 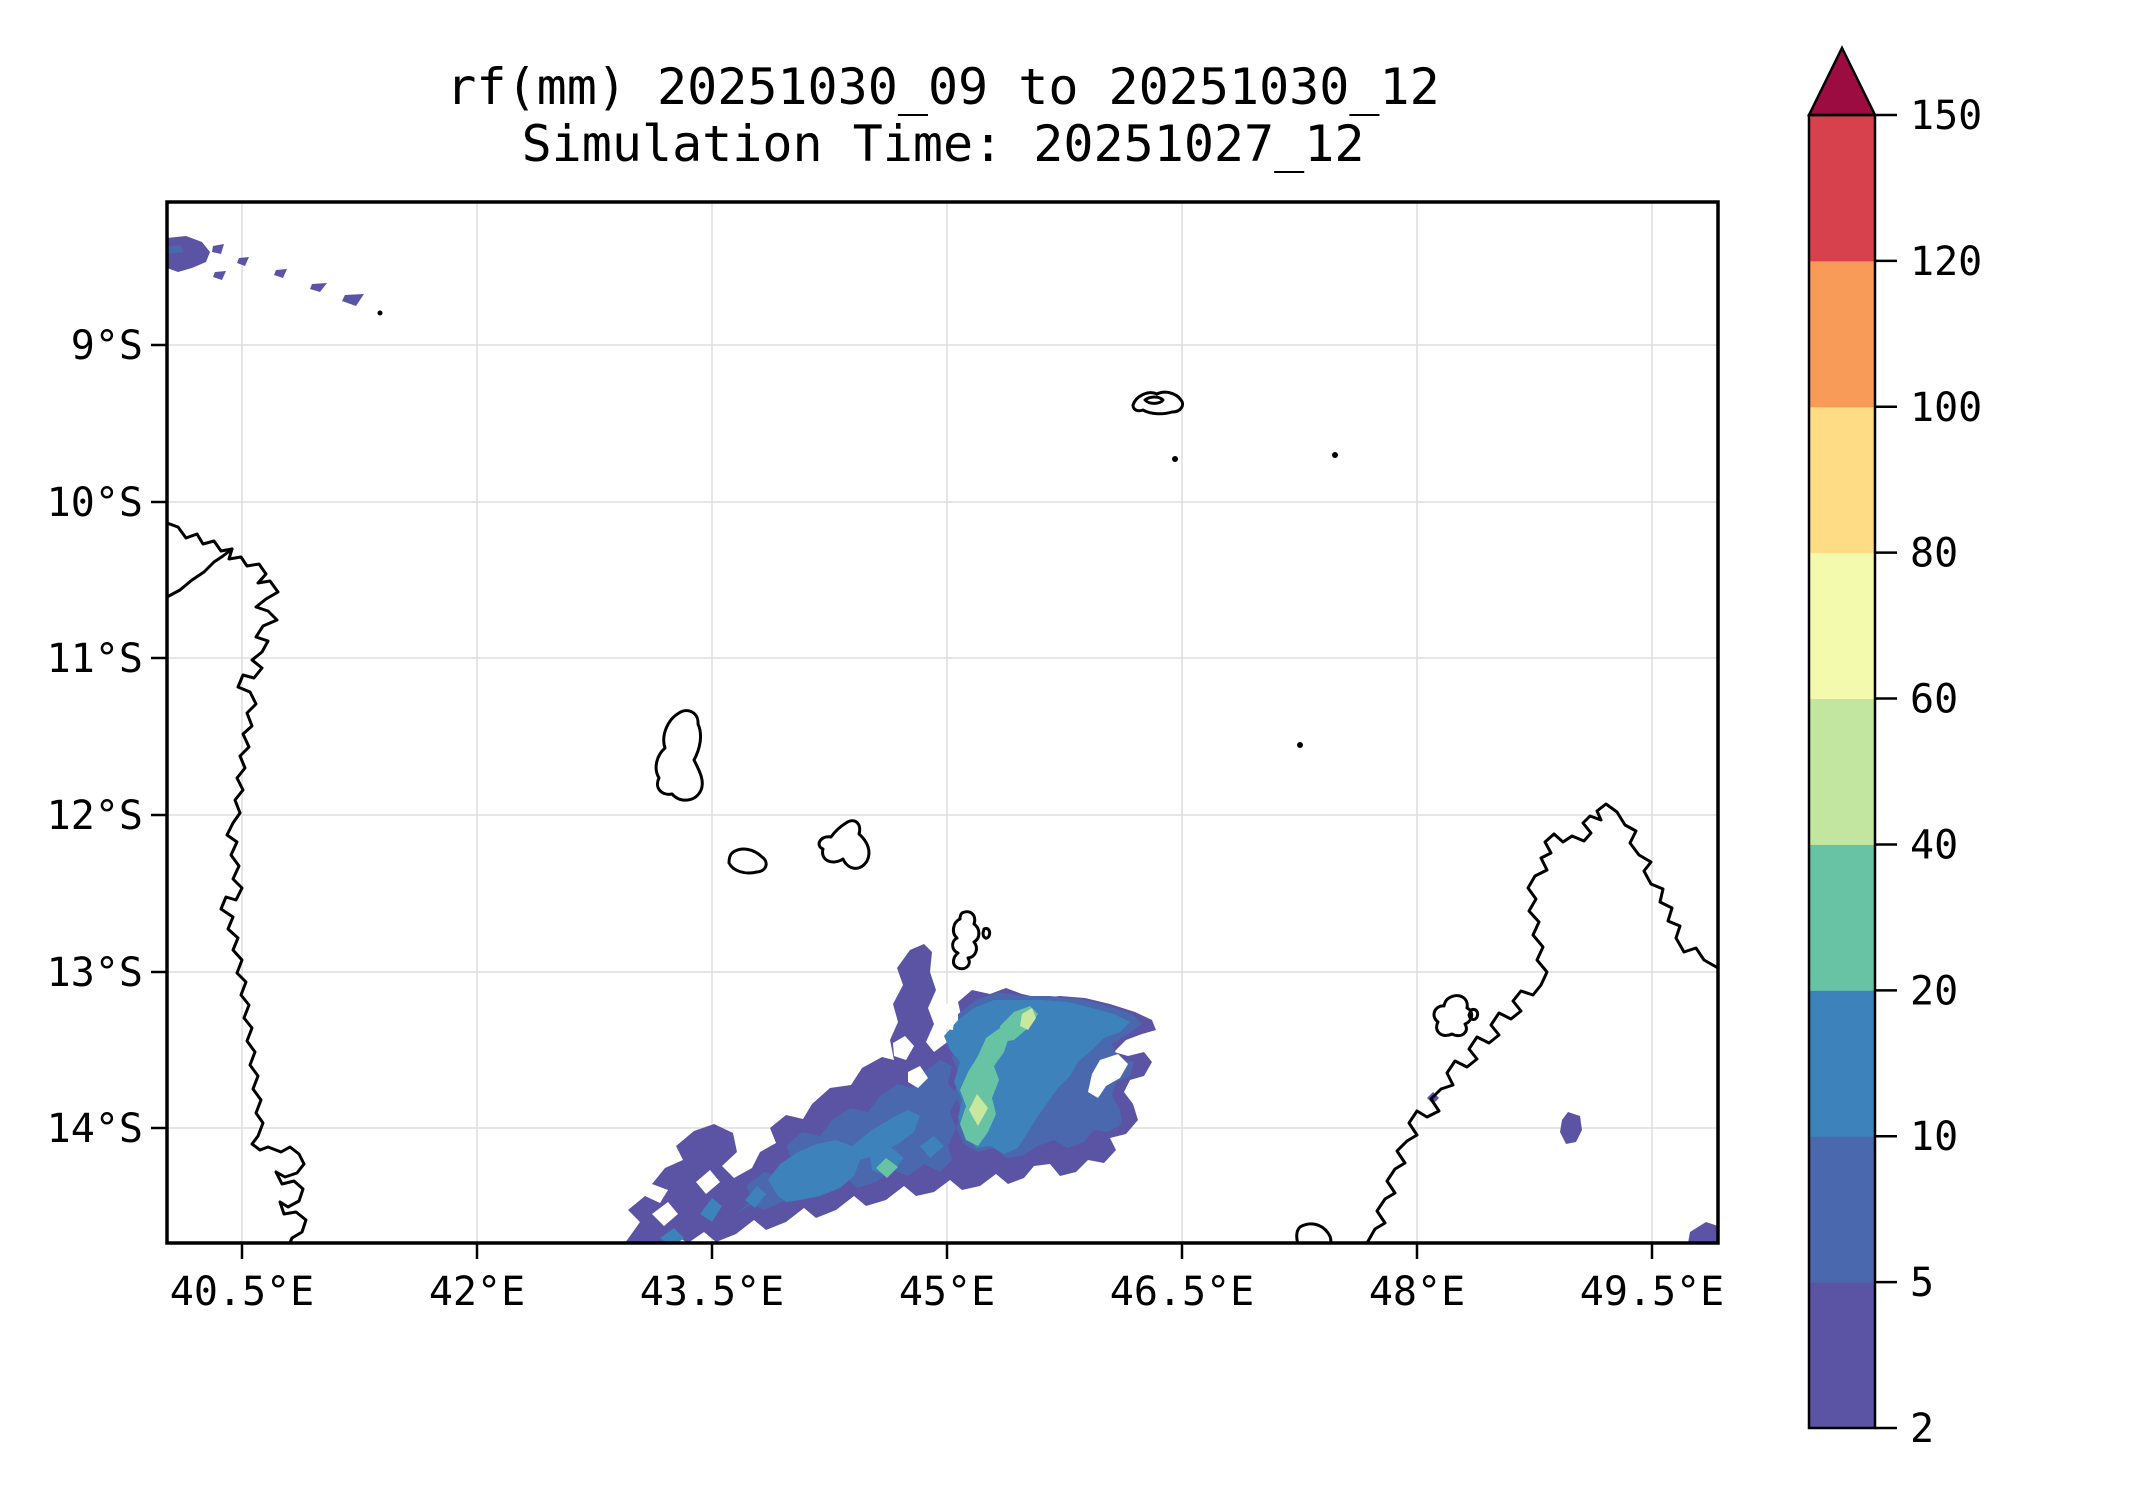 I want to click on colorbar-outline, so click(x=1842, y=771).